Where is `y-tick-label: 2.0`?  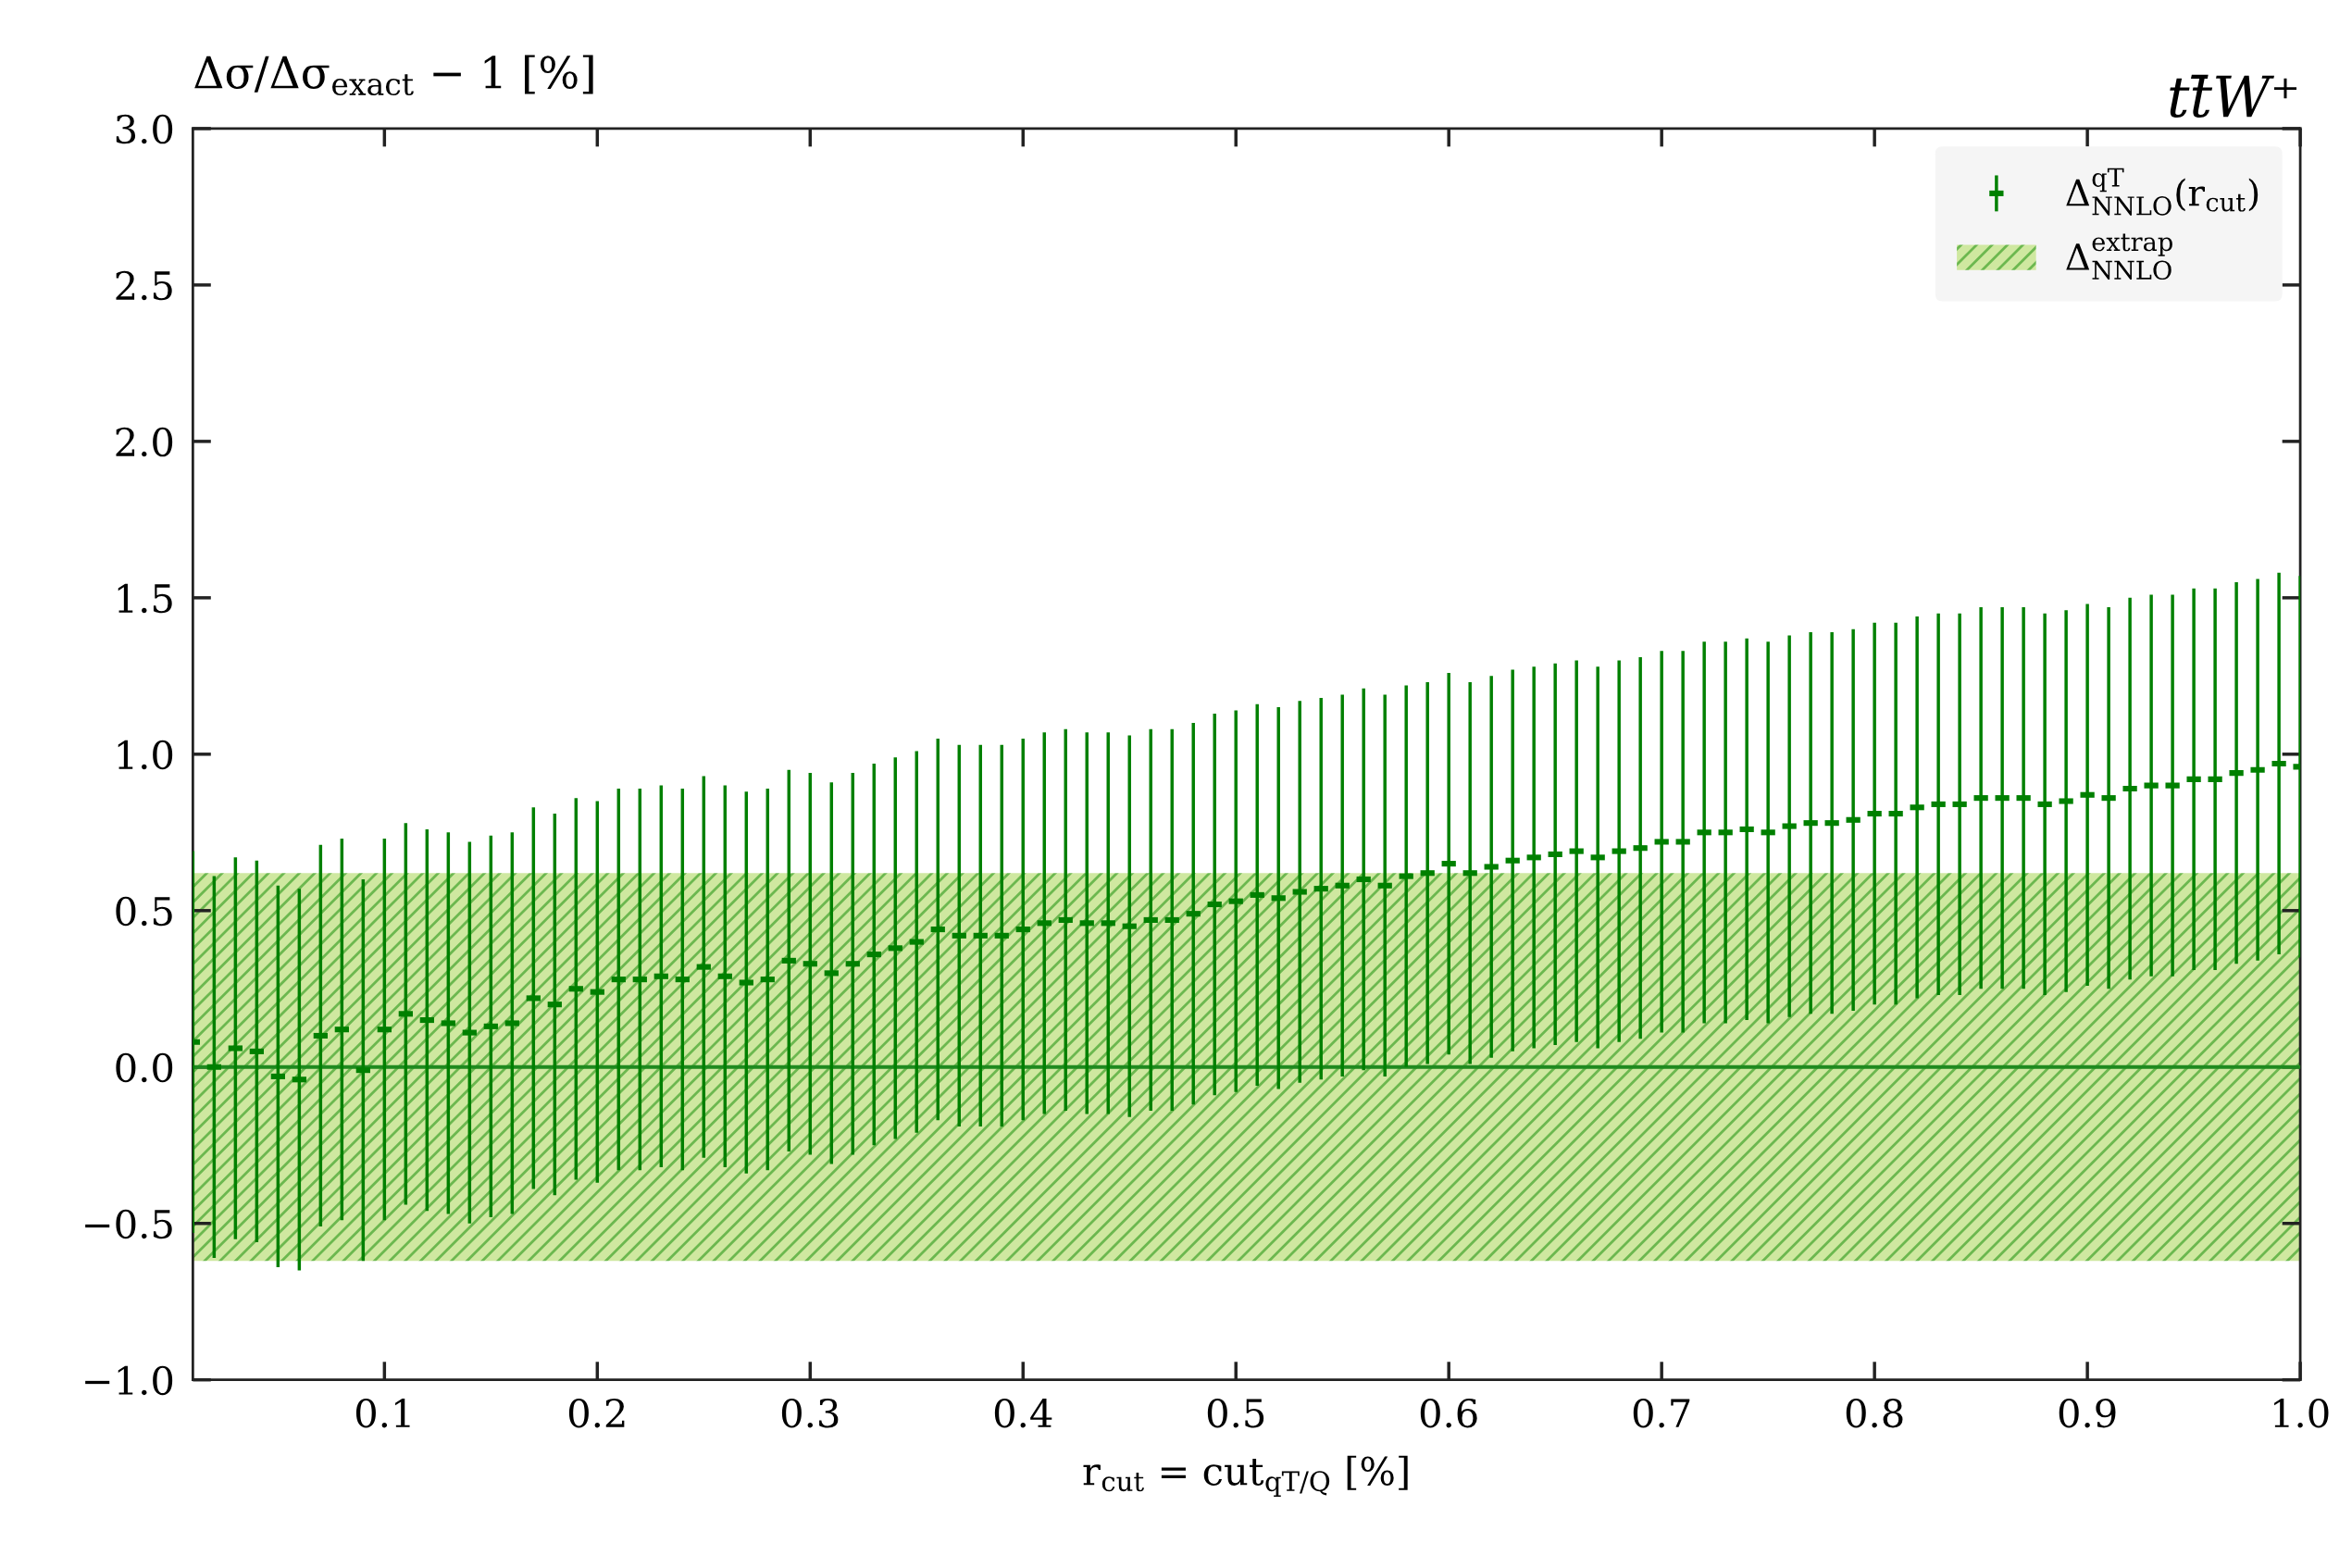 y-tick-label: 2.0 is located at coordinates (144, 442).